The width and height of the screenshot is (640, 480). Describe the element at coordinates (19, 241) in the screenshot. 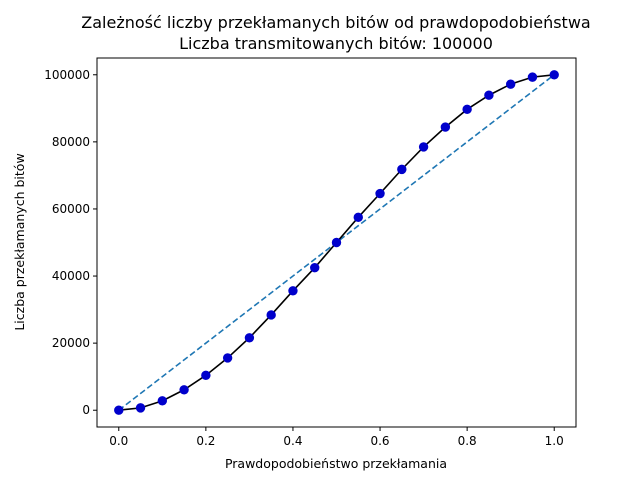

I see `y-axis-label: Liczba przekłamanych bitów` at that location.